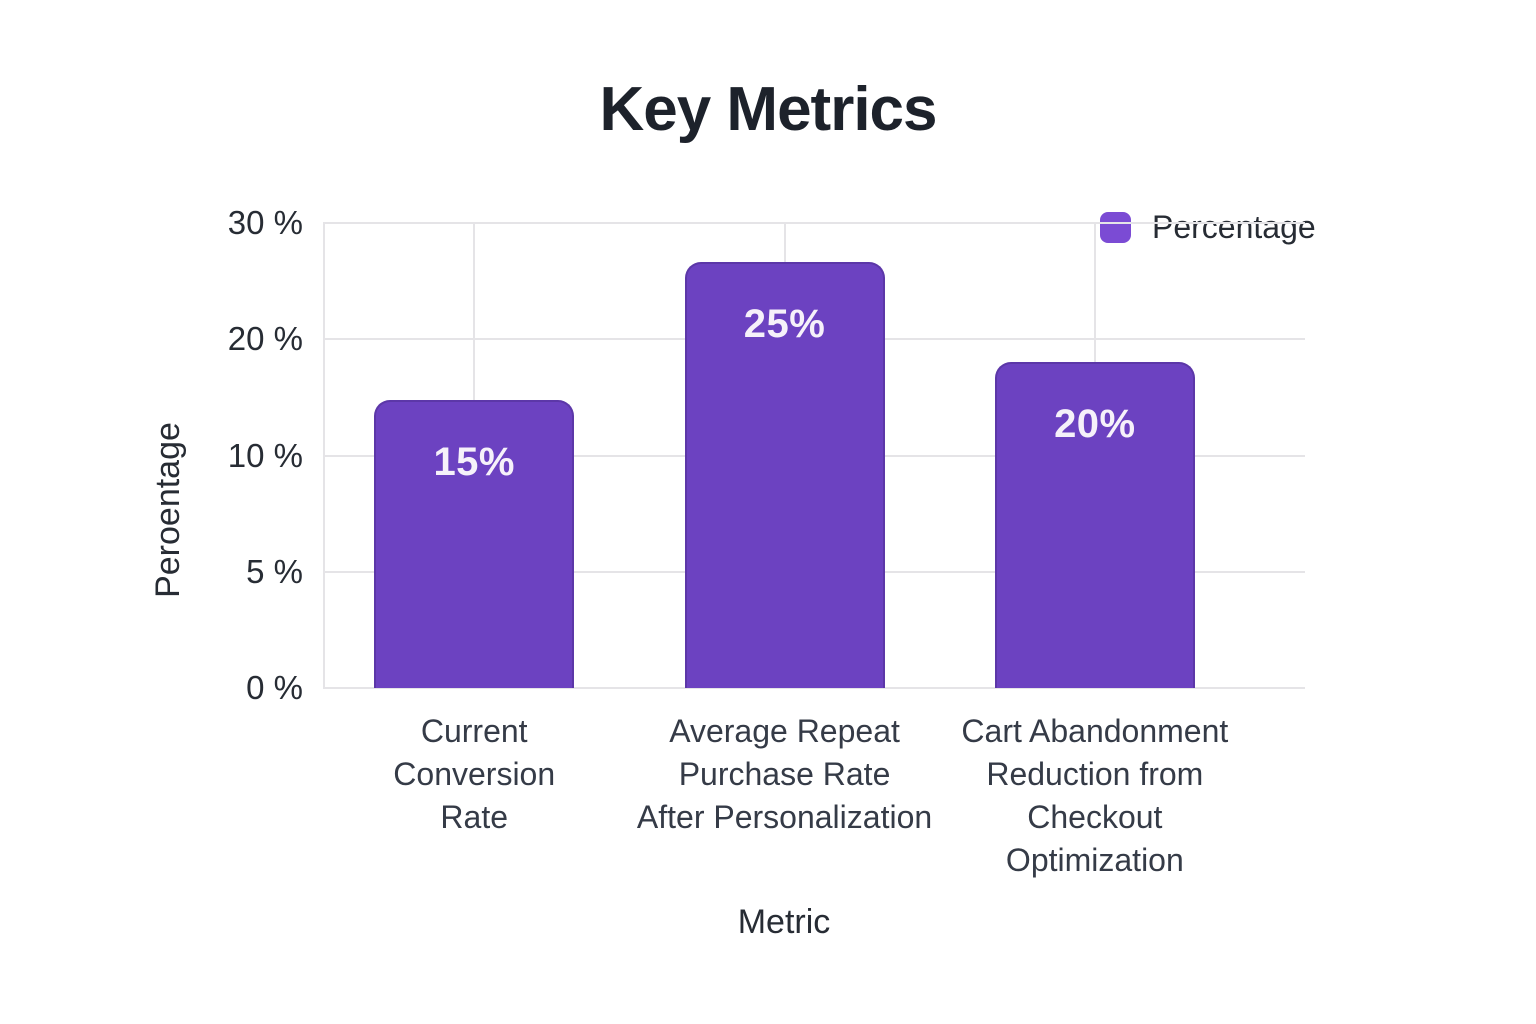 The width and height of the screenshot is (1536, 1024). I want to click on x-category-line: Average Repeat, so click(784, 731).